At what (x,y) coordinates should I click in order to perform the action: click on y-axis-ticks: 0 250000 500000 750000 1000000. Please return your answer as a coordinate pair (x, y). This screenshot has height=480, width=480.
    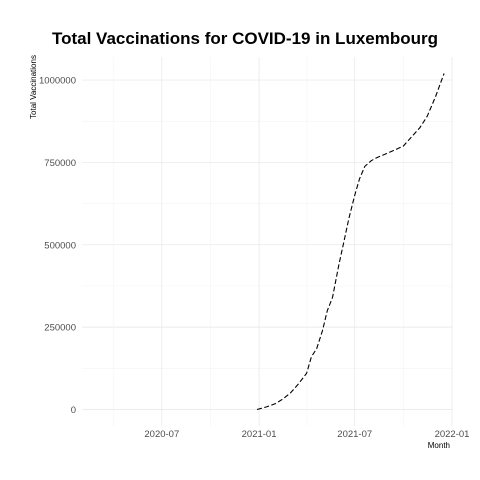
    Looking at the image, I should click on (57, 246).